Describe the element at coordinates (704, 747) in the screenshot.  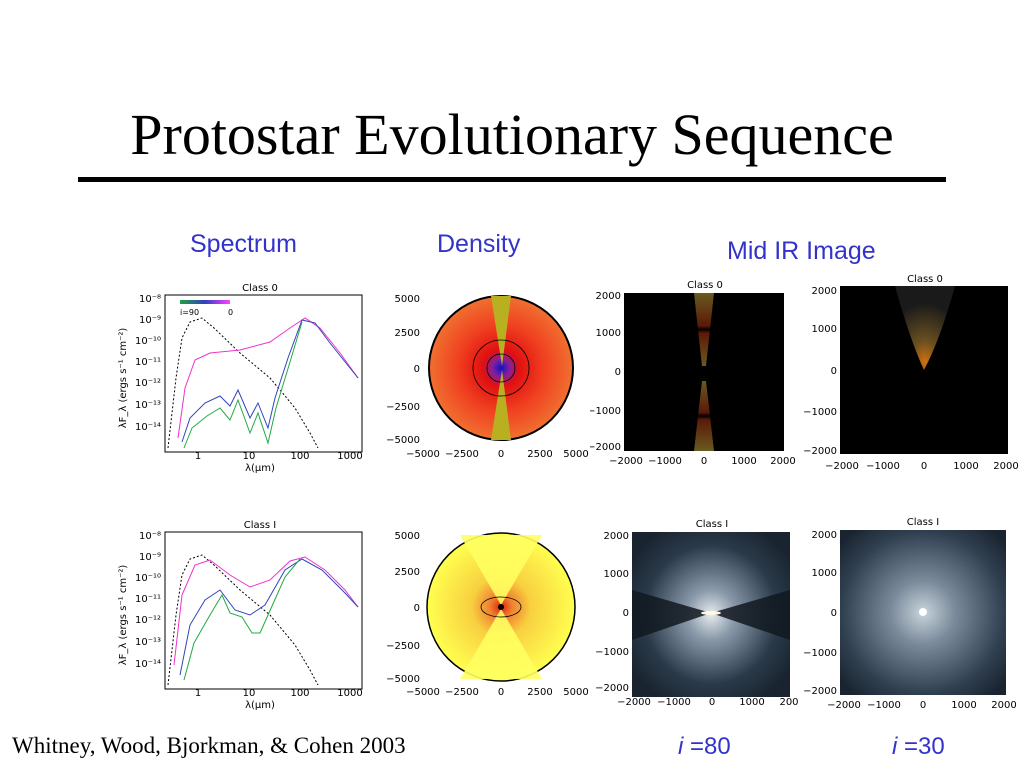
I see `inclination-80: i =80` at that location.